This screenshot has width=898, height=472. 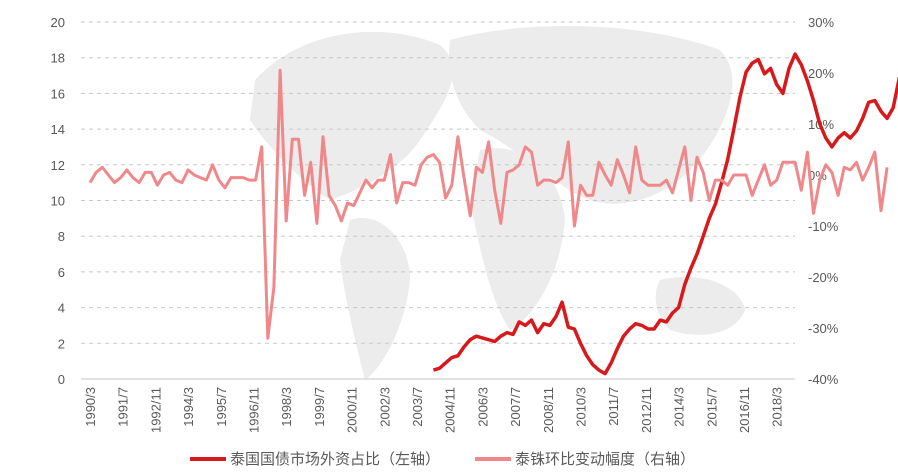 I want to click on left-axis: 0 2 4 6 8 10 12 14 16 18 20, so click(x=58, y=201).